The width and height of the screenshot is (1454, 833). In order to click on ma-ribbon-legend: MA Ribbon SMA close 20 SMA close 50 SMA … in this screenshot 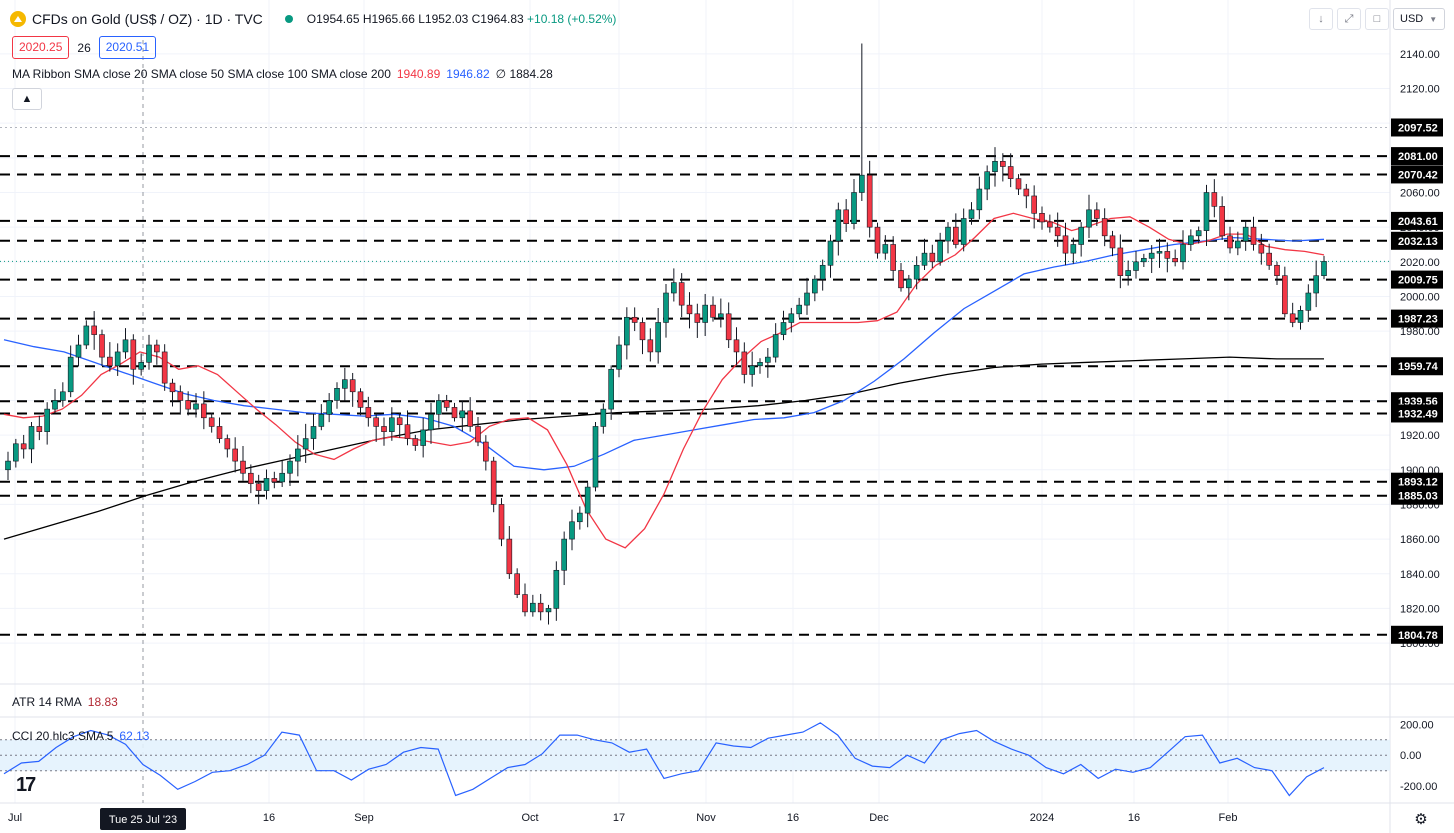, I will do `click(282, 74)`.